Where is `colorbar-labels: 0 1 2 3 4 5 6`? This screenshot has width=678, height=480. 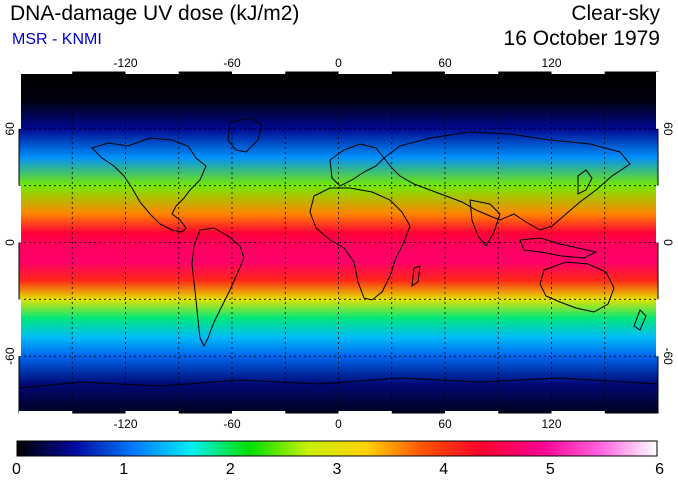
colorbar-labels: 0 1 2 3 4 5 6 is located at coordinates (338, 469).